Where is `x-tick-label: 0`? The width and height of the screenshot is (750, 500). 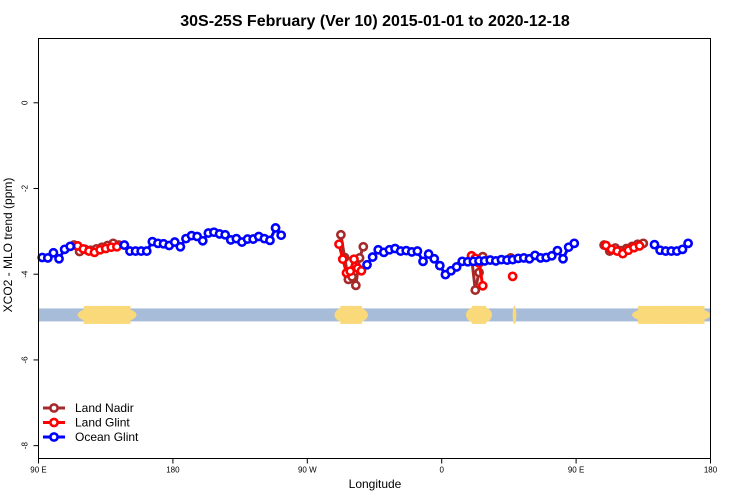 x-tick-label: 0 is located at coordinates (441, 470).